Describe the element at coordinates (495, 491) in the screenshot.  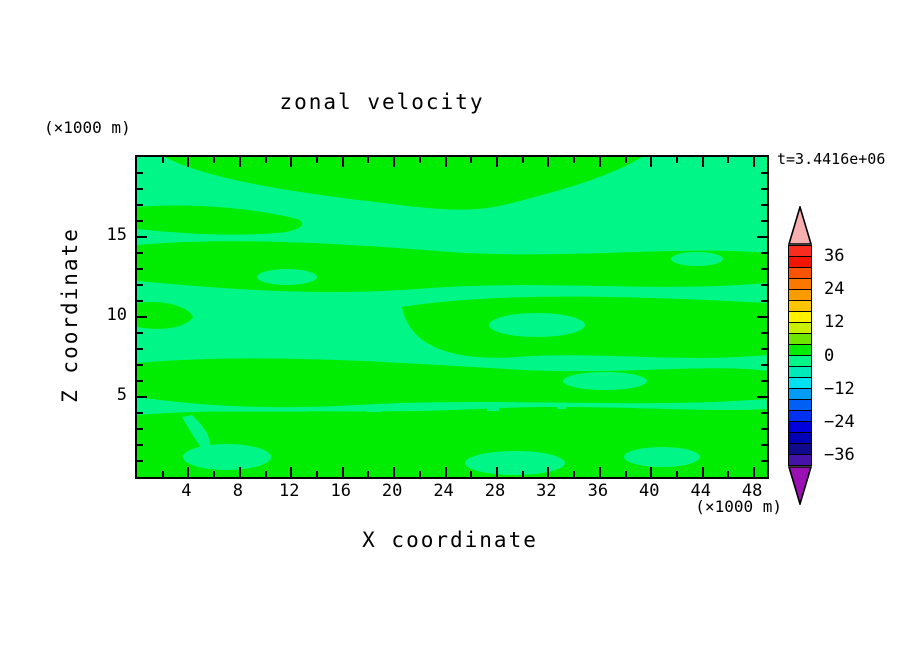
I see `x-tick-label: 28` at that location.